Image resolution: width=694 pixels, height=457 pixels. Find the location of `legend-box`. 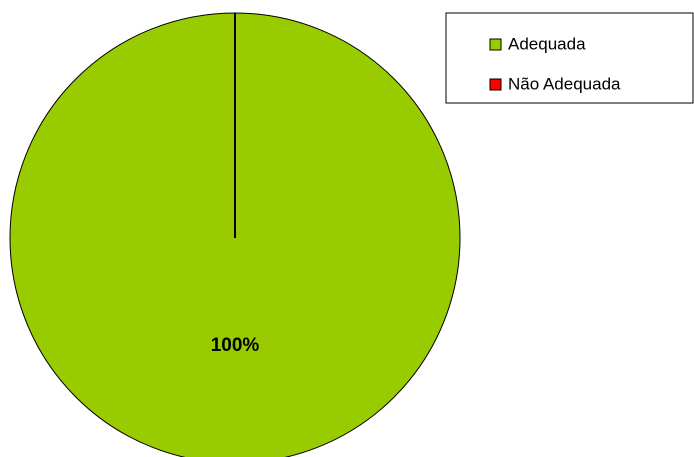

legend-box is located at coordinates (569, 58).